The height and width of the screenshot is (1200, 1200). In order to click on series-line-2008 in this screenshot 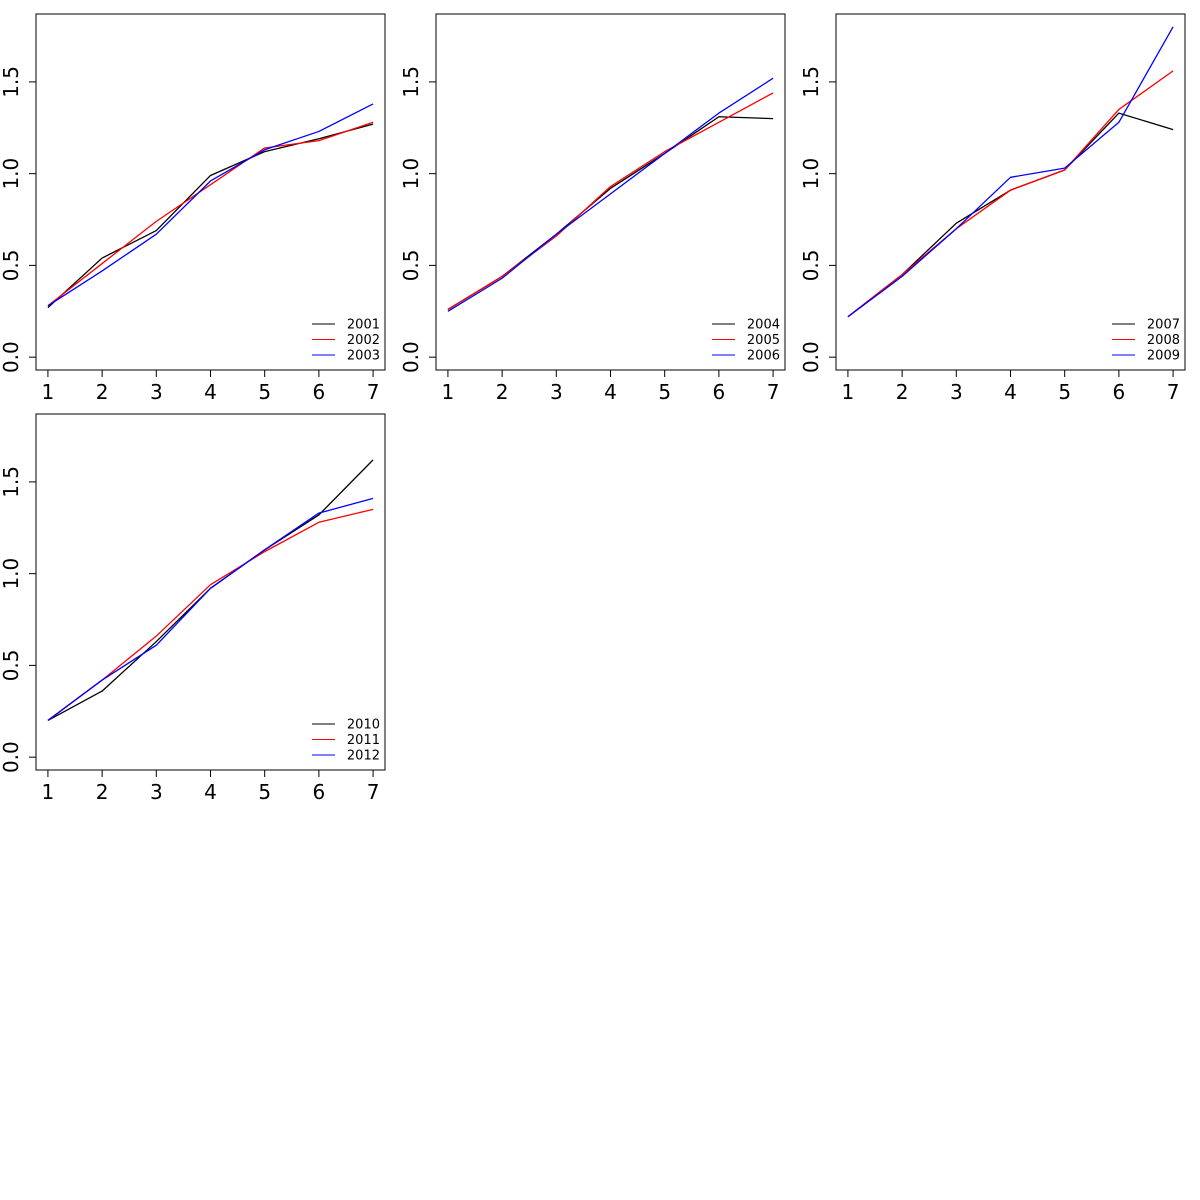, I will do `click(1010, 194)`.